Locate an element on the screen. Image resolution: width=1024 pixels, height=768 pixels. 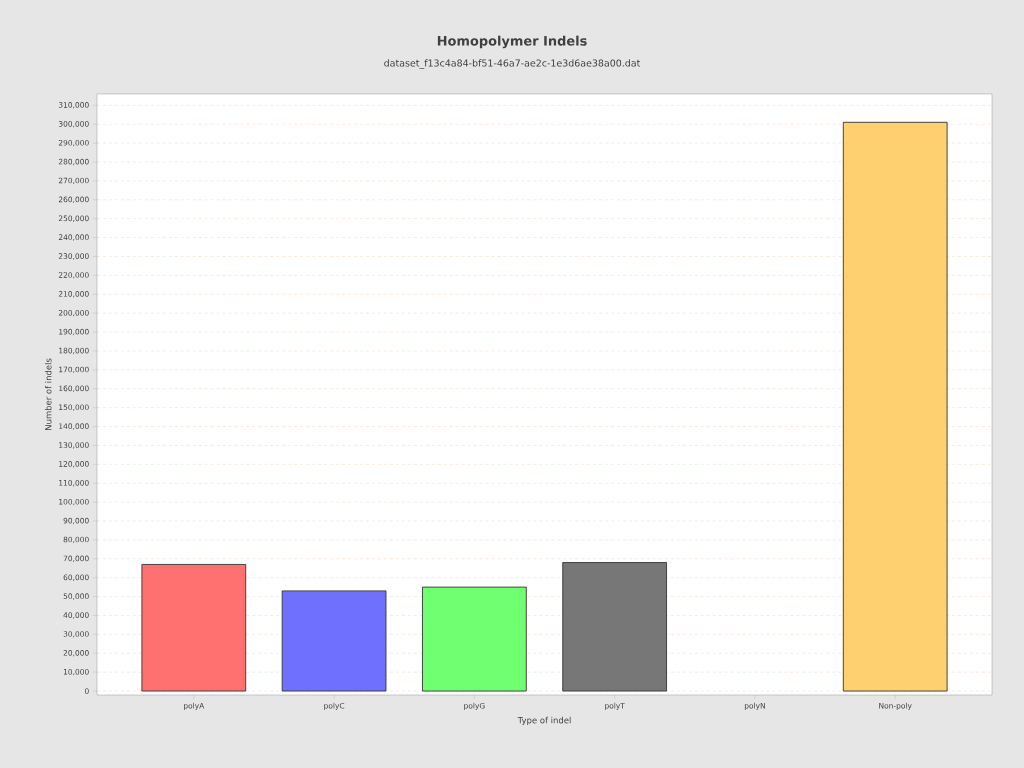
y-axis-title: Number of indels is located at coordinates (48, 394).